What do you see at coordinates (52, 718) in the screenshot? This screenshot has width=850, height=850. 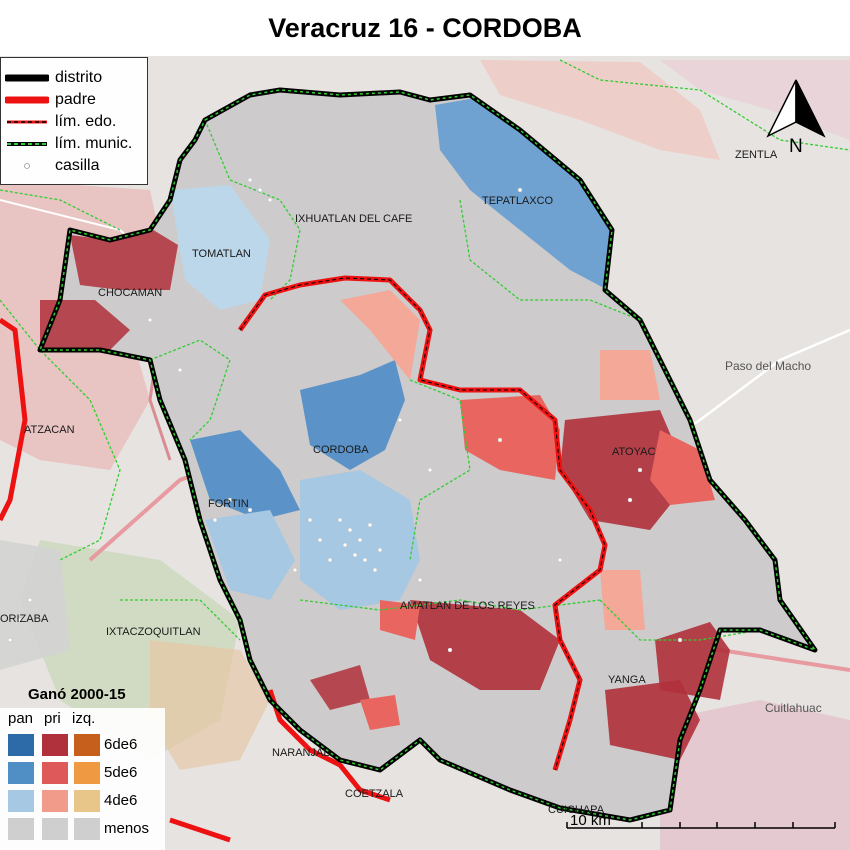 I see `legend-col-pri: pri` at bounding box center [52, 718].